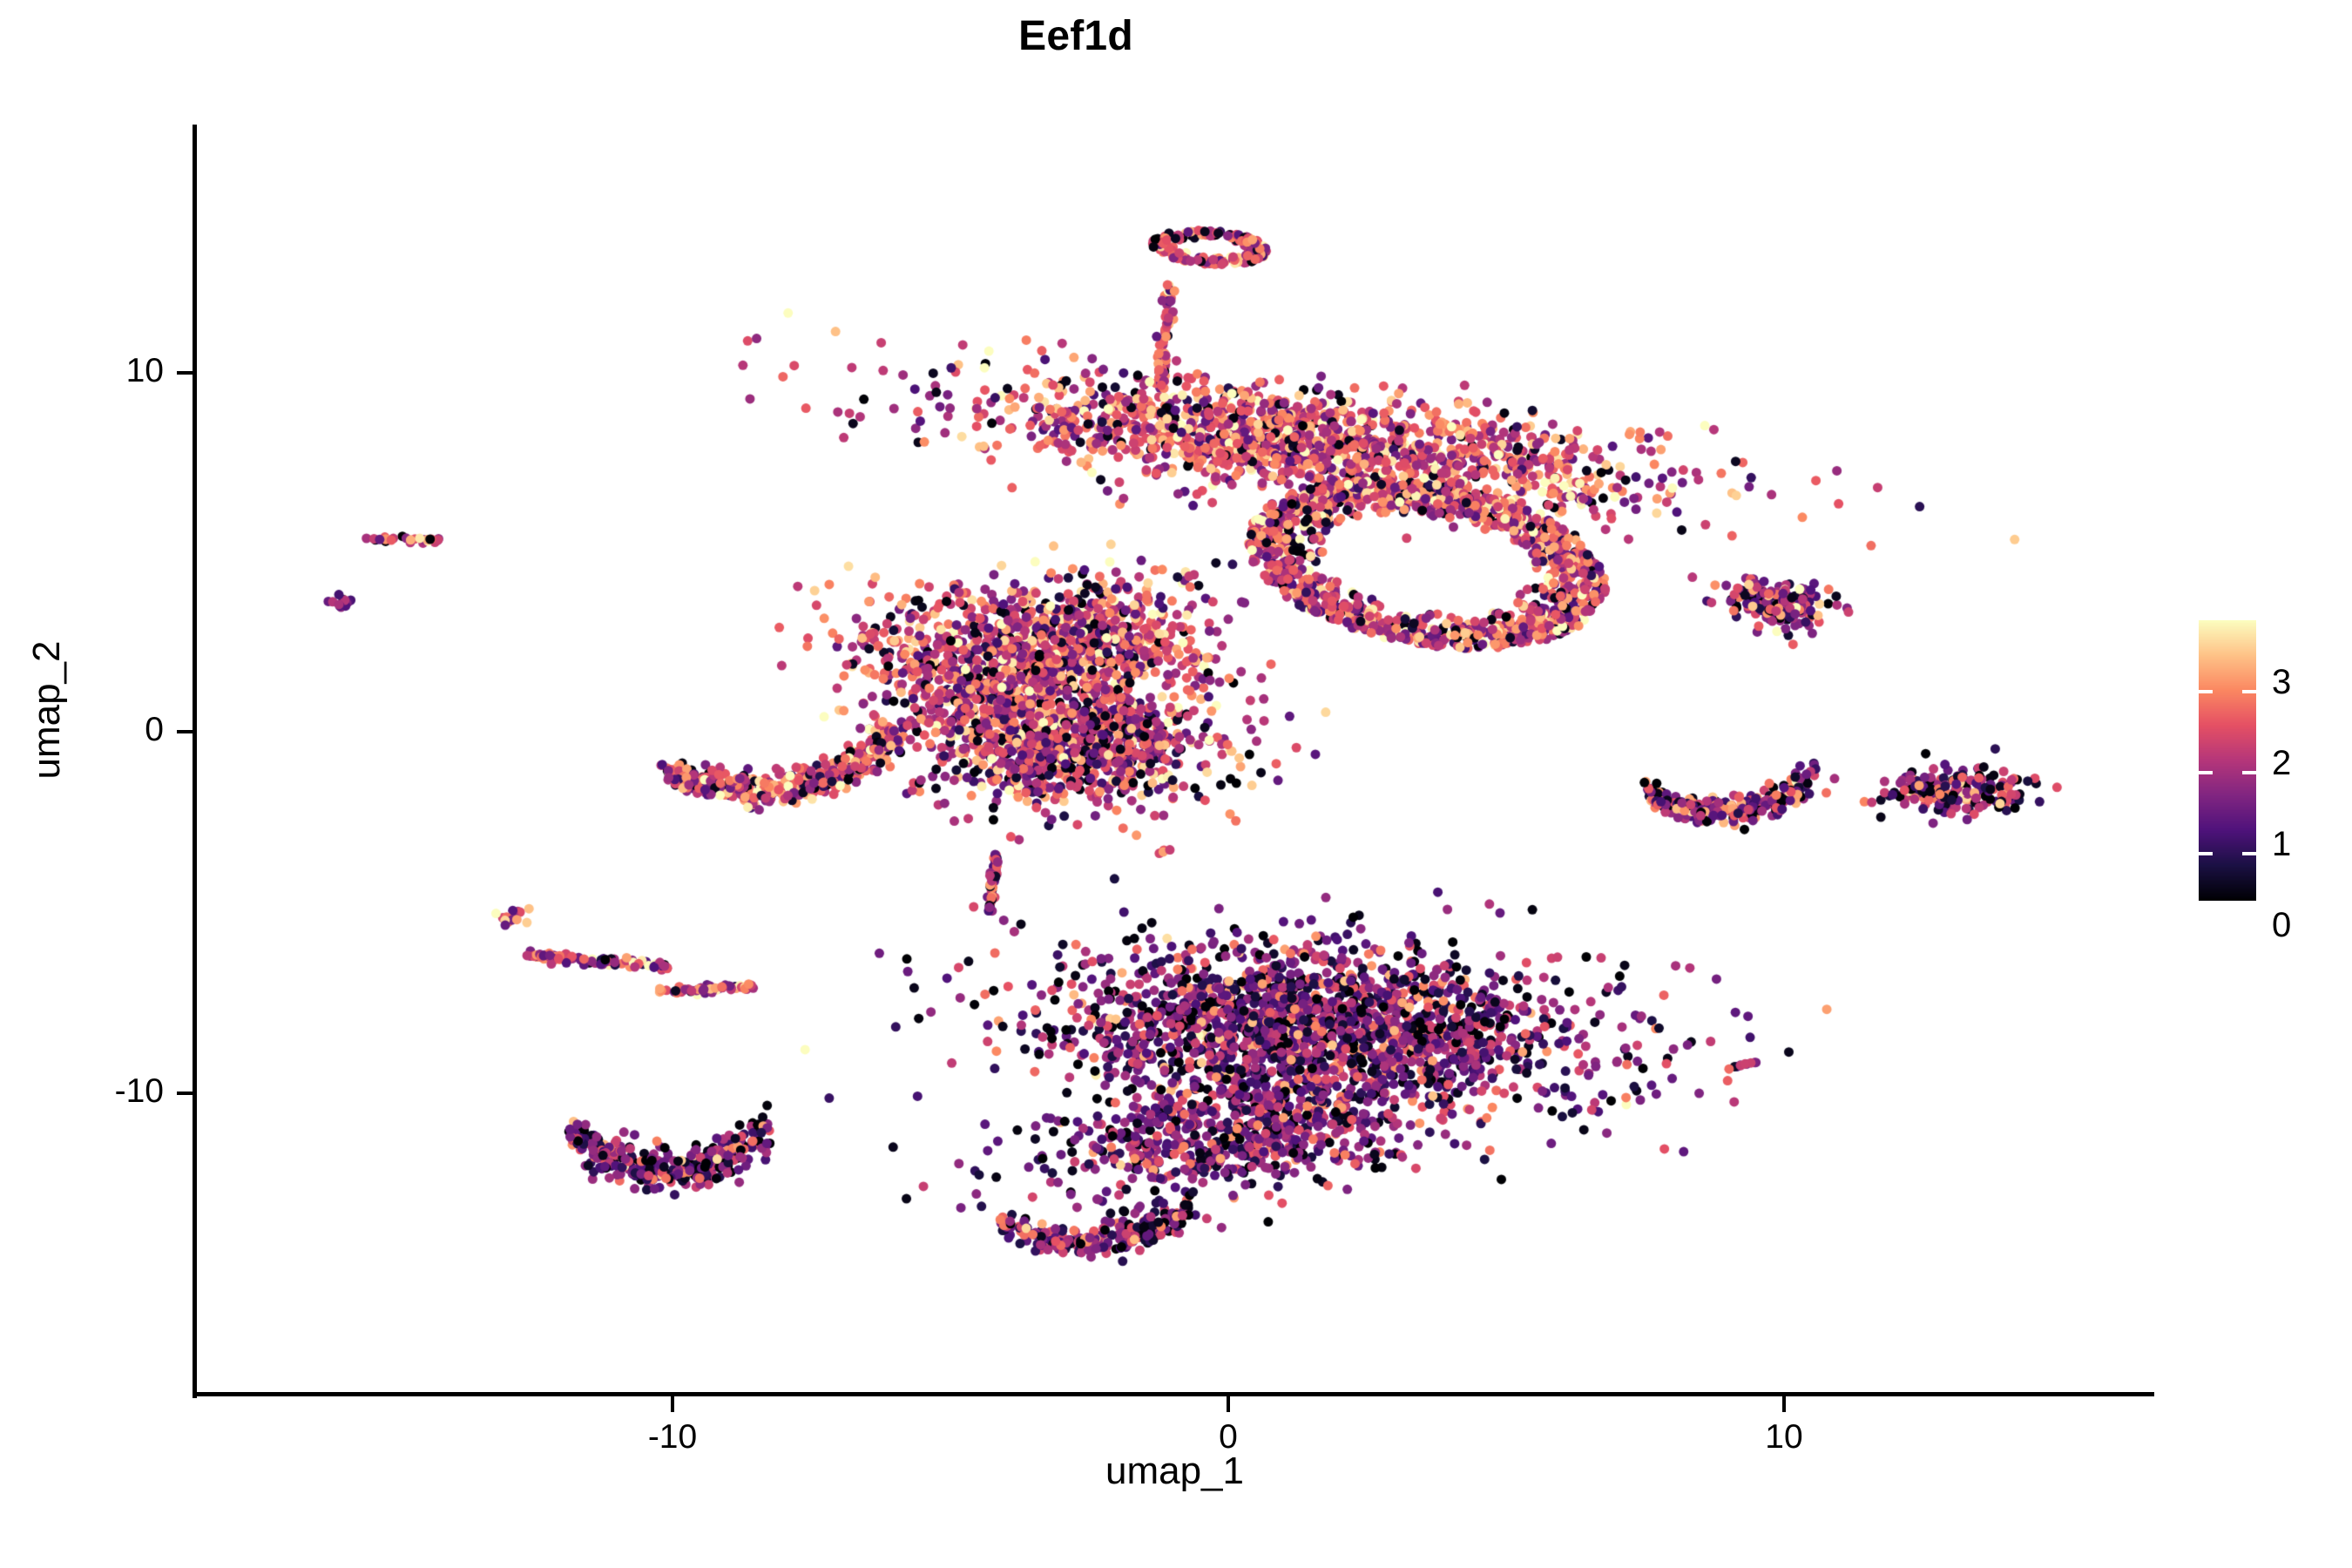 The width and height of the screenshot is (2352, 1568). What do you see at coordinates (2282, 844) in the screenshot?
I see `colorbar-label-1: 1` at bounding box center [2282, 844].